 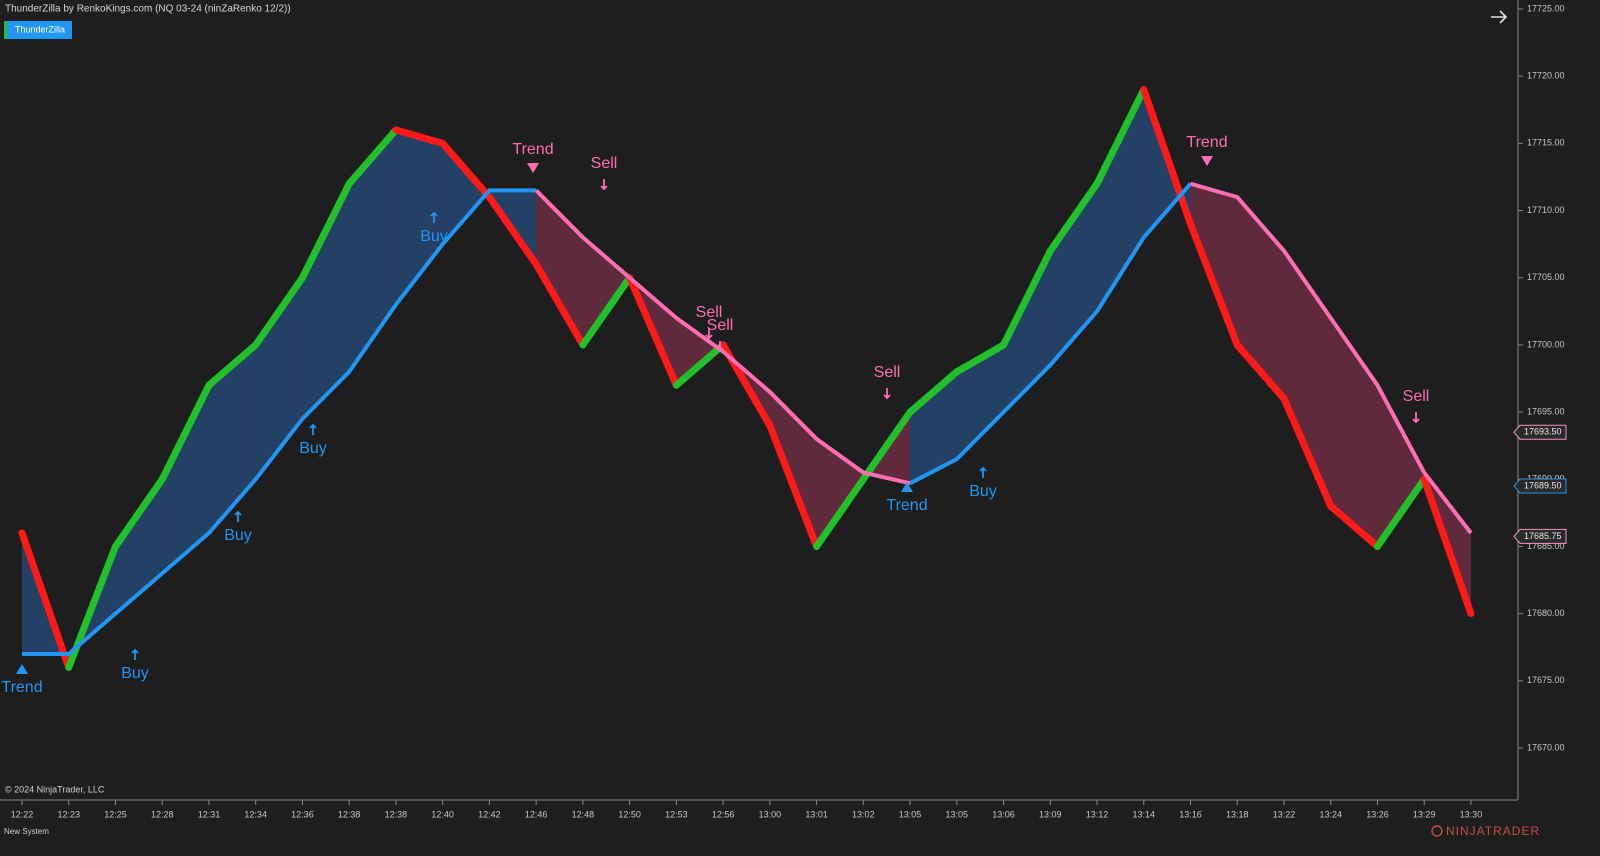 I want to click on price-marker-label: 17685.75, so click(x=1543, y=536).